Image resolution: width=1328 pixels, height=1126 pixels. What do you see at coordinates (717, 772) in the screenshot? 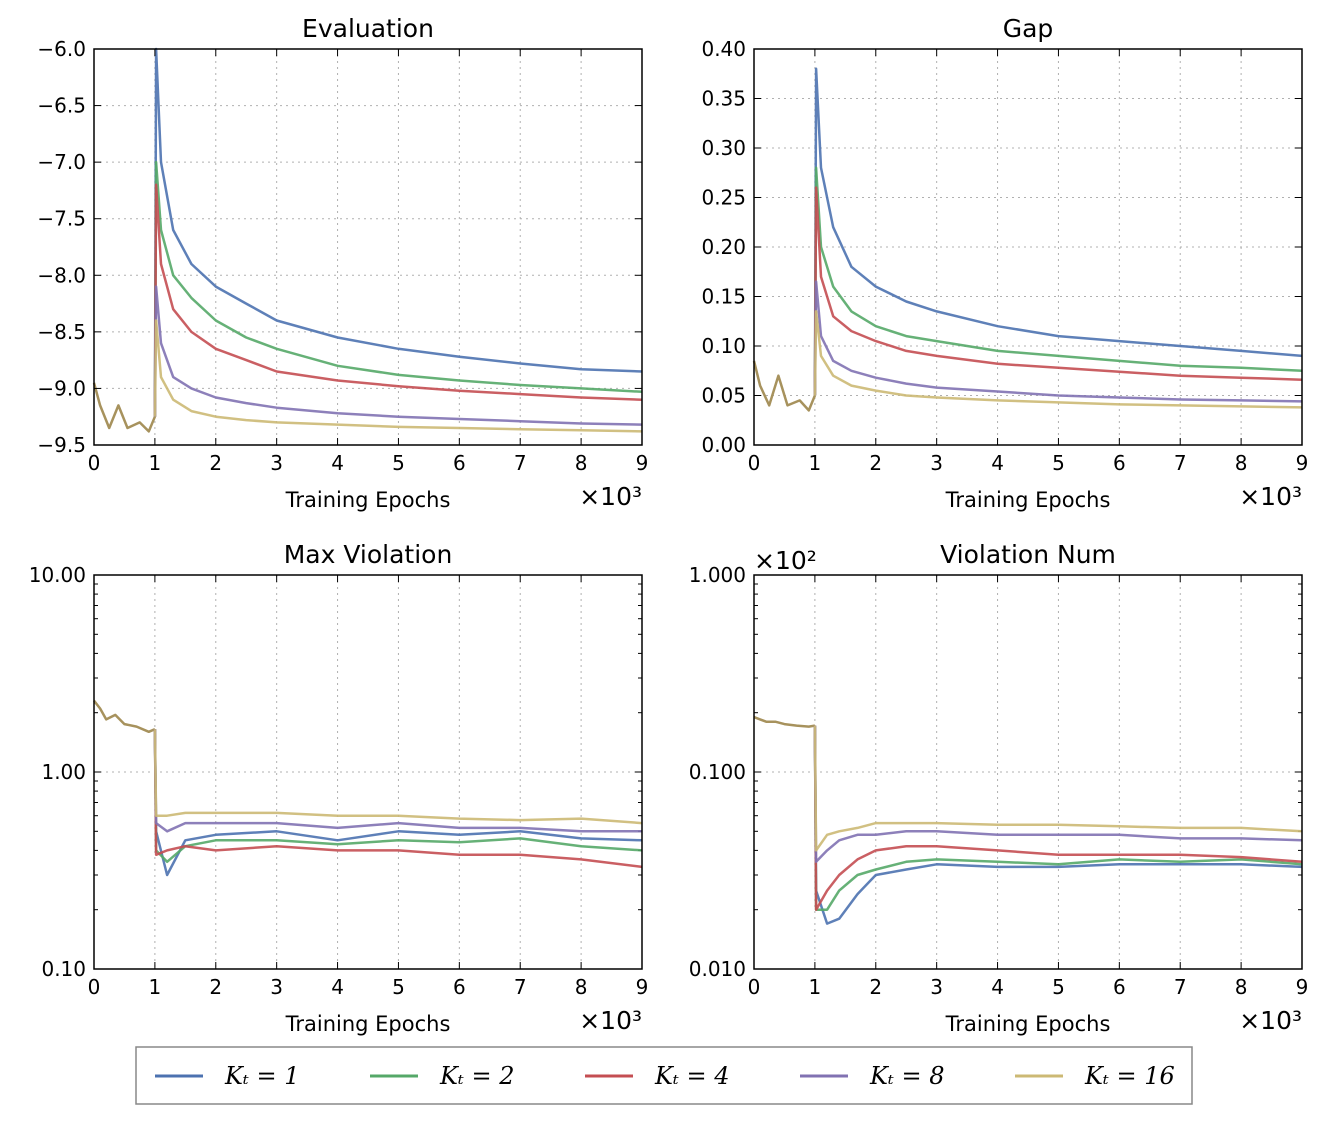
I see `y-tick-label: 0.100` at bounding box center [717, 772].